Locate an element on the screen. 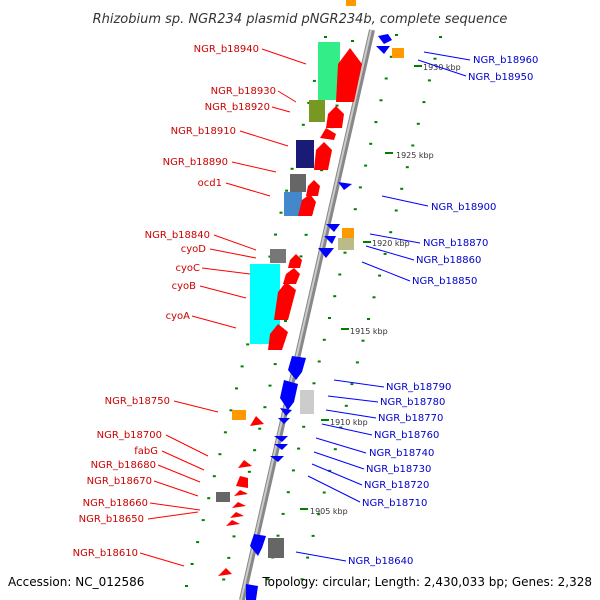 The width and height of the screenshot is (600, 600). gene-label: NGR_b18760 is located at coordinates (406, 435).